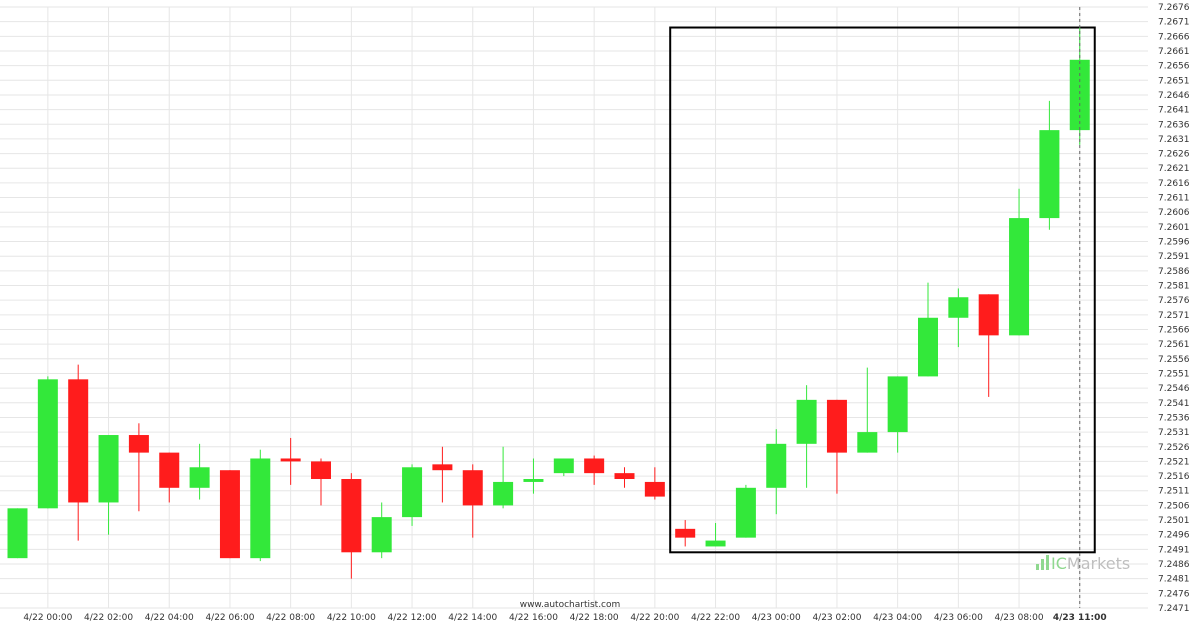 The width and height of the screenshot is (1200, 634). Describe the element at coordinates (1059, 563) in the screenshot. I see `watermark-brand-prefix: IC` at that location.